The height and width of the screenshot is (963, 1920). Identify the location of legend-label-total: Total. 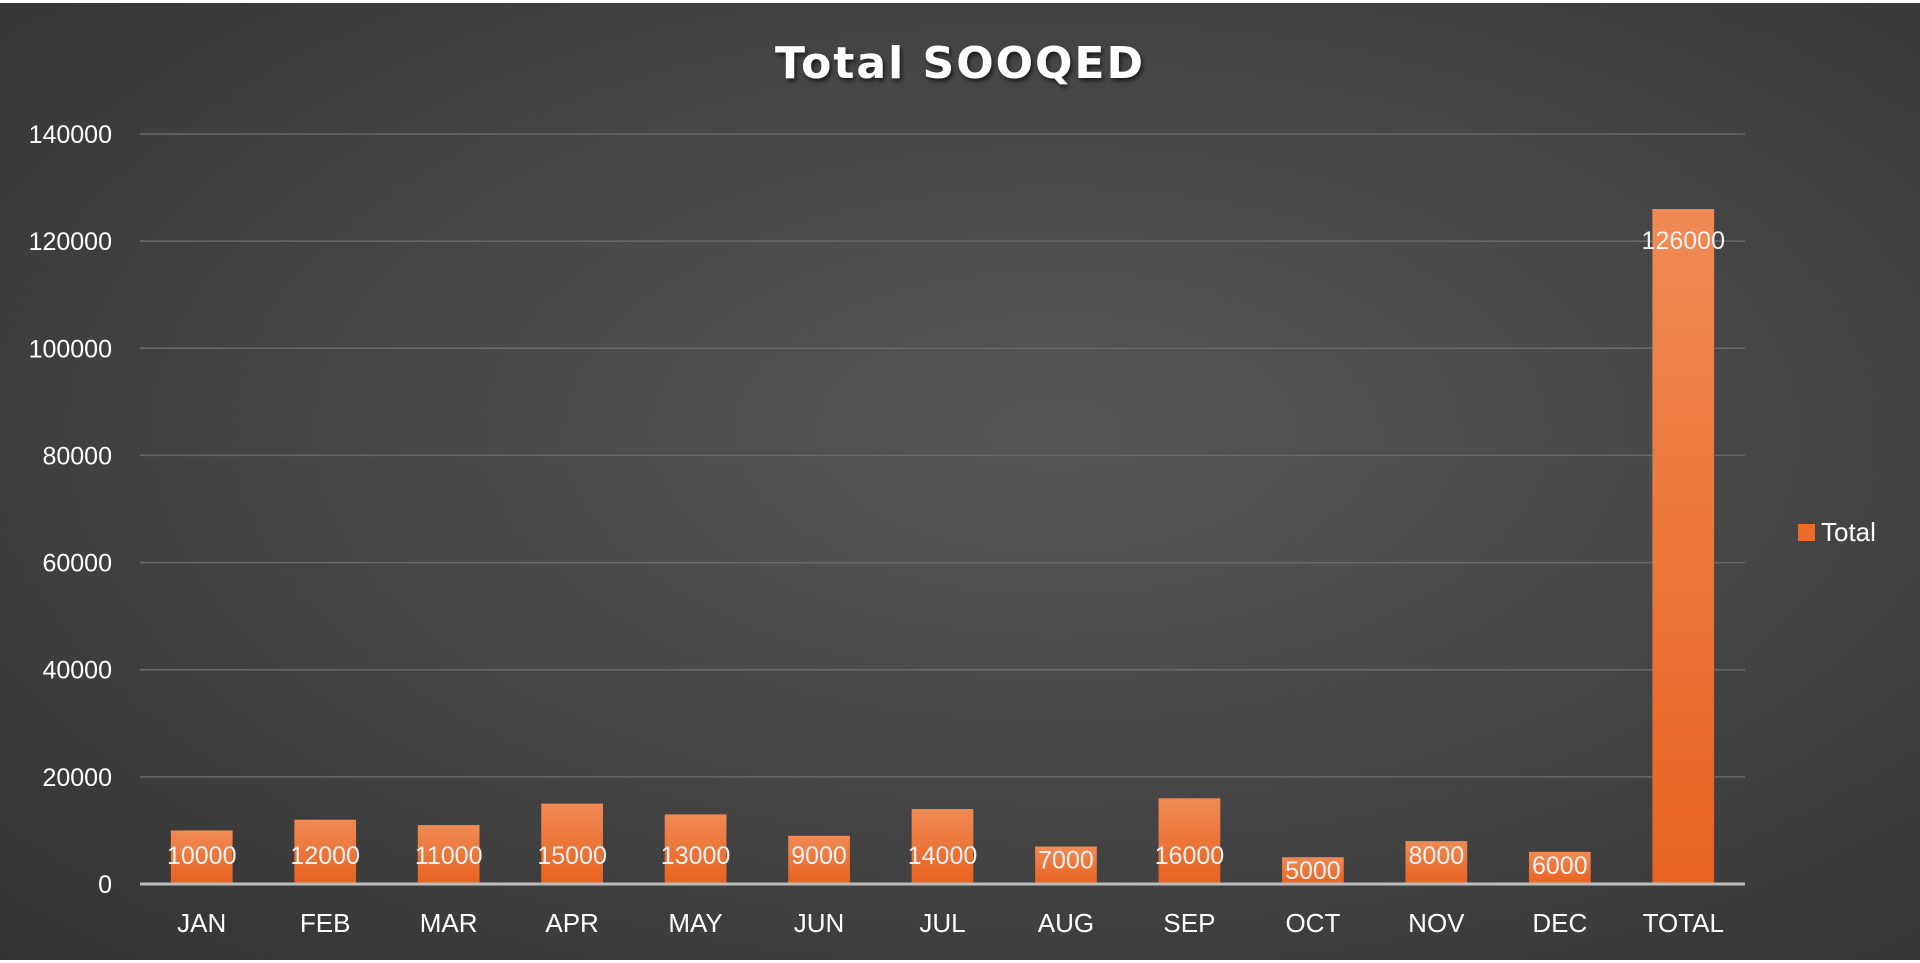
(1848, 532).